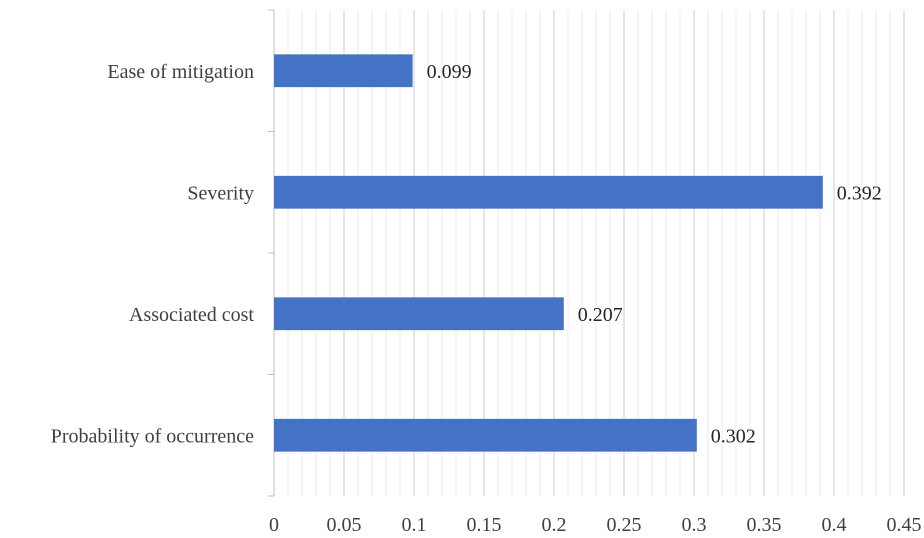 The image size is (924, 538). I want to click on x-tick-label: 0.45, so click(904, 525).